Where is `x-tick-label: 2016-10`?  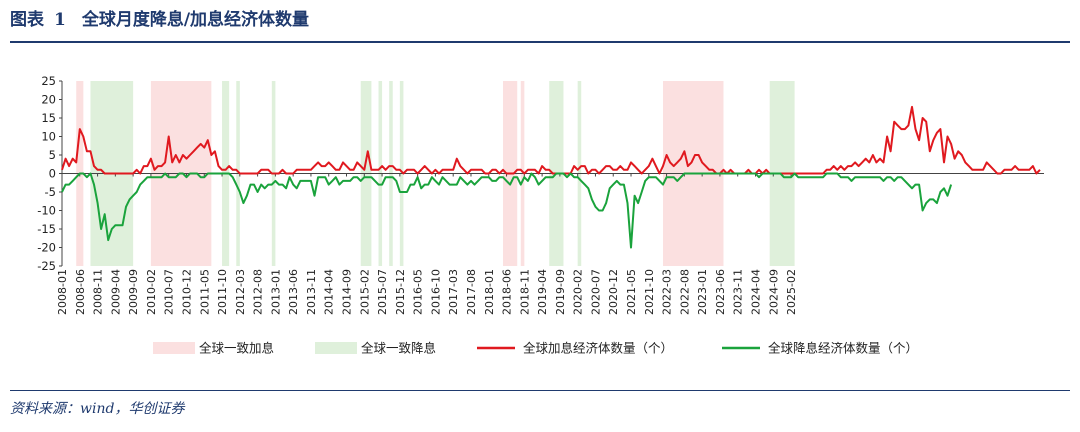
x-tick-label: 2016-10 is located at coordinates (435, 292).